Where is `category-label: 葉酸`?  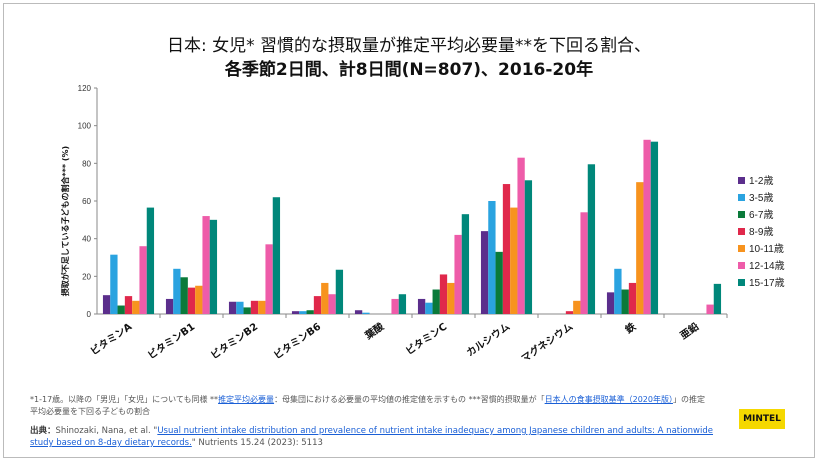
category-label: 葉酸 is located at coordinates (374, 330).